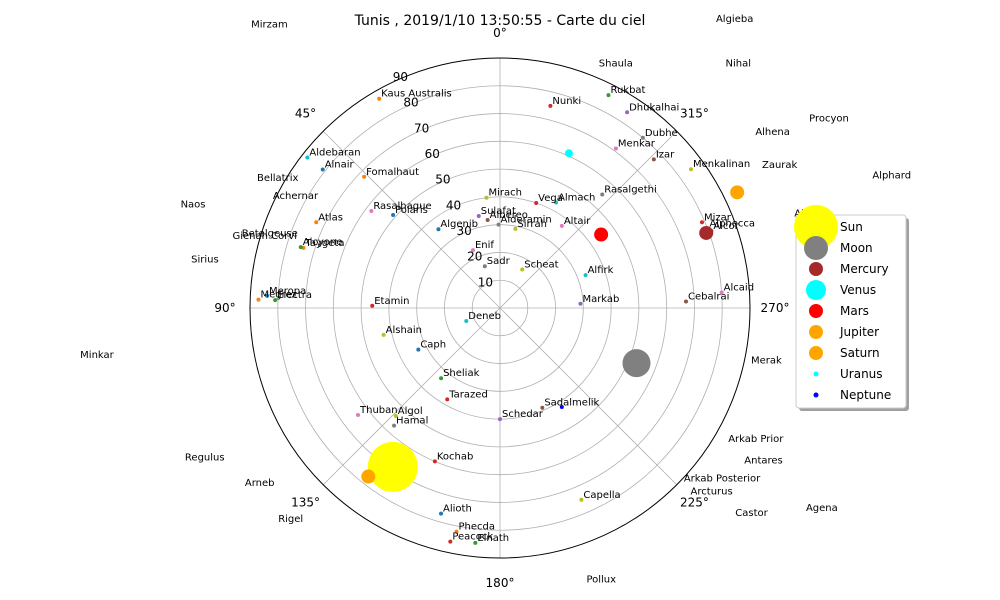 This screenshot has height=600, width=1000. Describe the element at coordinates (816, 353) in the screenshot. I see `legend-marker-saturn` at that location.